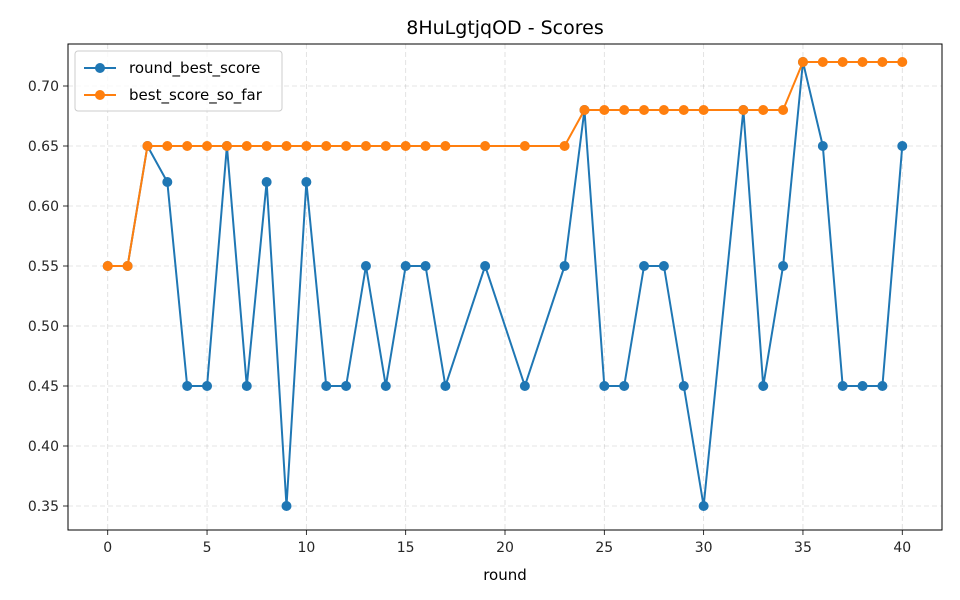 This screenshot has width=960, height=600. I want to click on x-tick-label: 5, so click(207, 548).